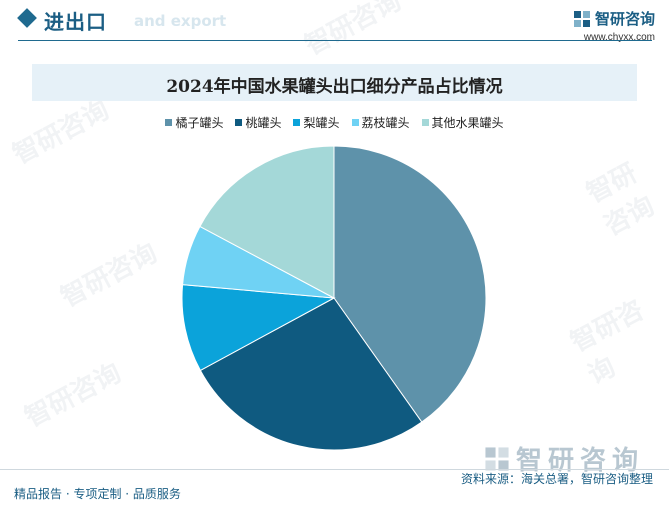 The height and width of the screenshot is (506, 669). I want to click on legend-label: 橘子罐头, so click(199, 123).